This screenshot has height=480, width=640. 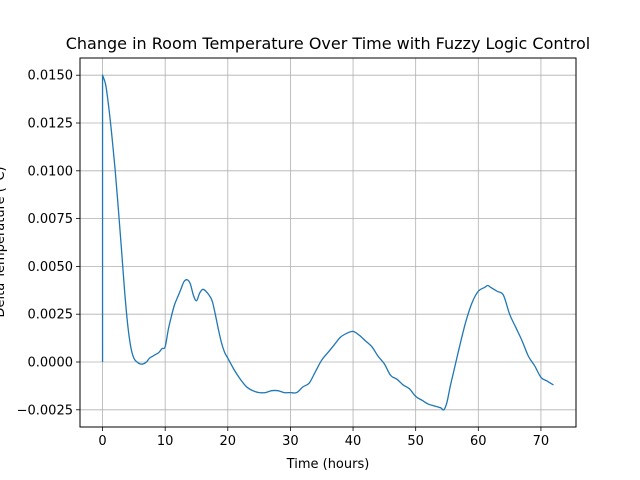 I want to click on y-tick-label: 0.0125, so click(x=51, y=124).